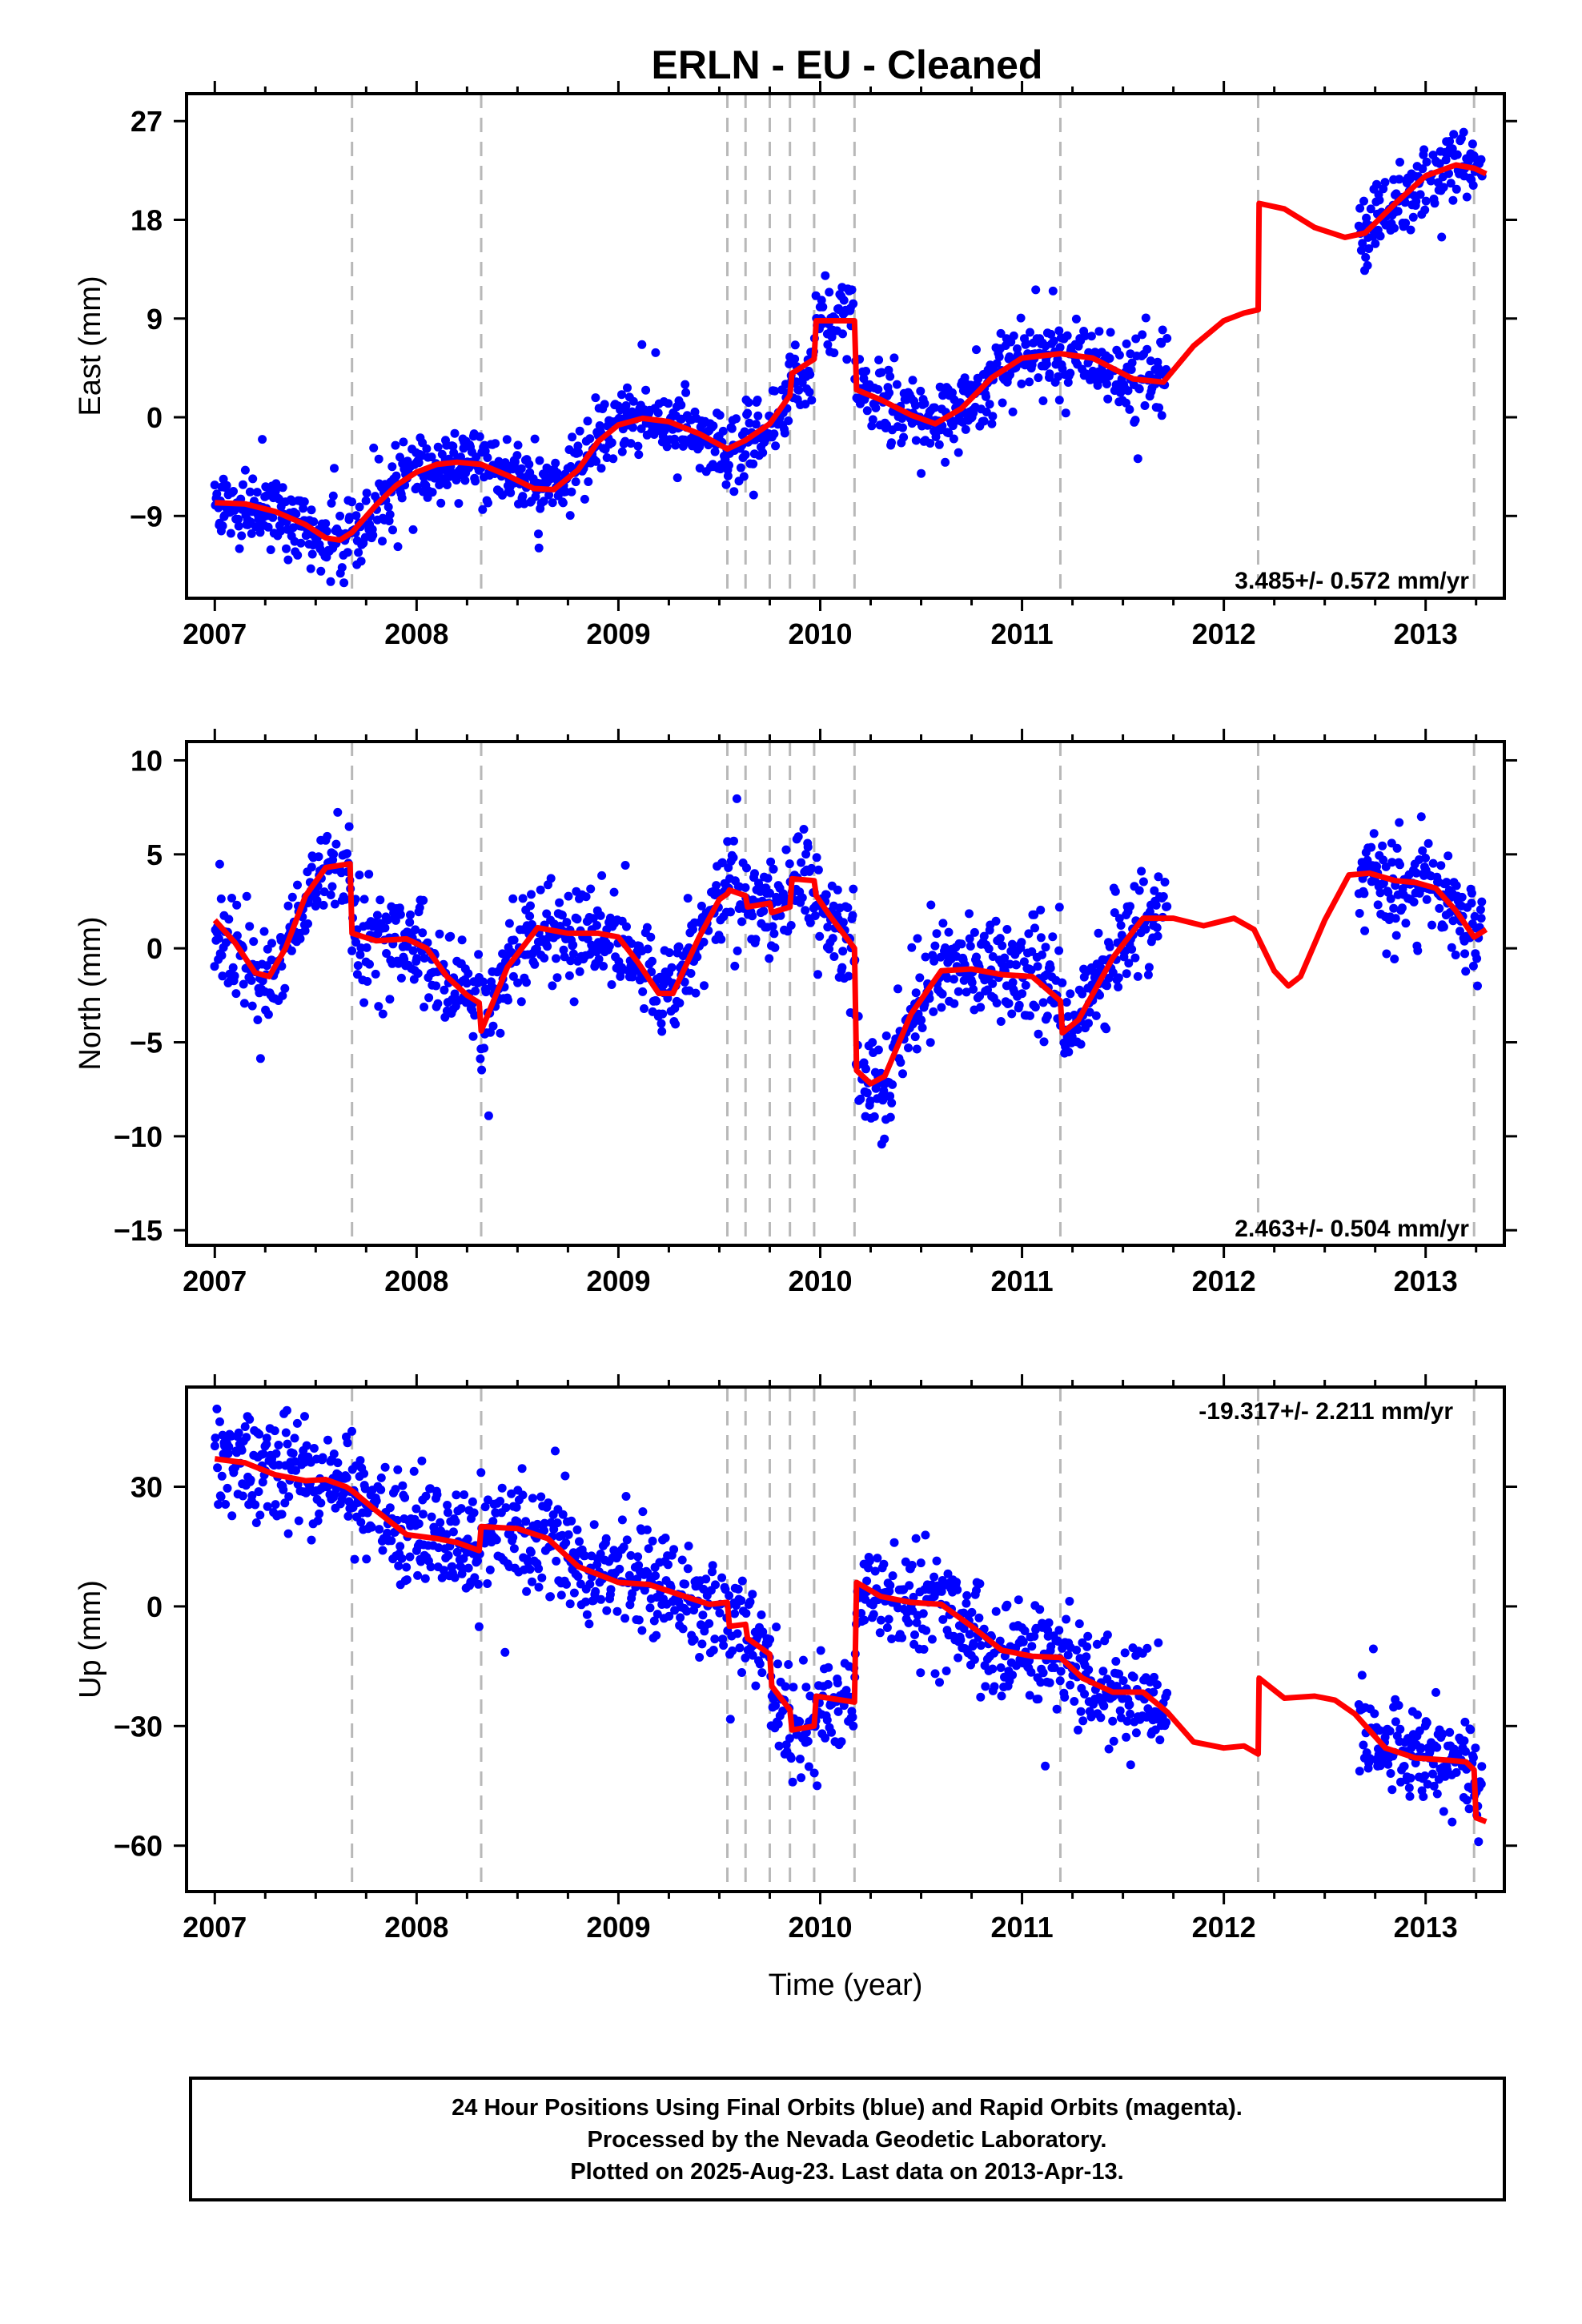 The image size is (1582, 2324). I want to click on east-model-line, so click(851, 352).